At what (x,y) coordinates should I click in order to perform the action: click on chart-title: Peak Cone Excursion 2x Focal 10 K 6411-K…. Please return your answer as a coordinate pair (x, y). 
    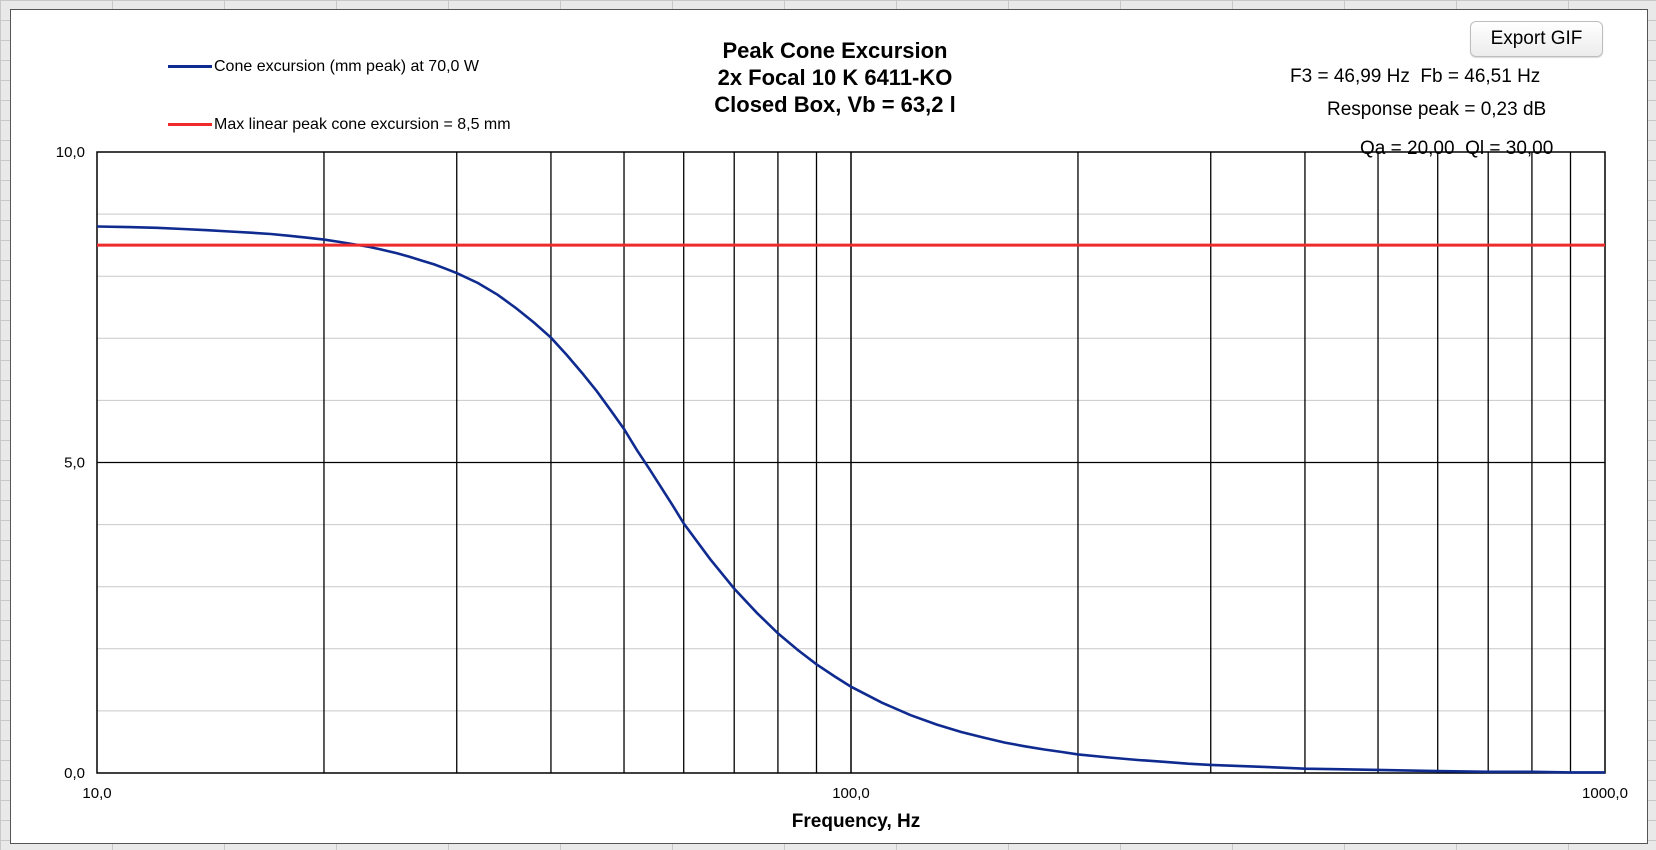
    Looking at the image, I should click on (835, 77).